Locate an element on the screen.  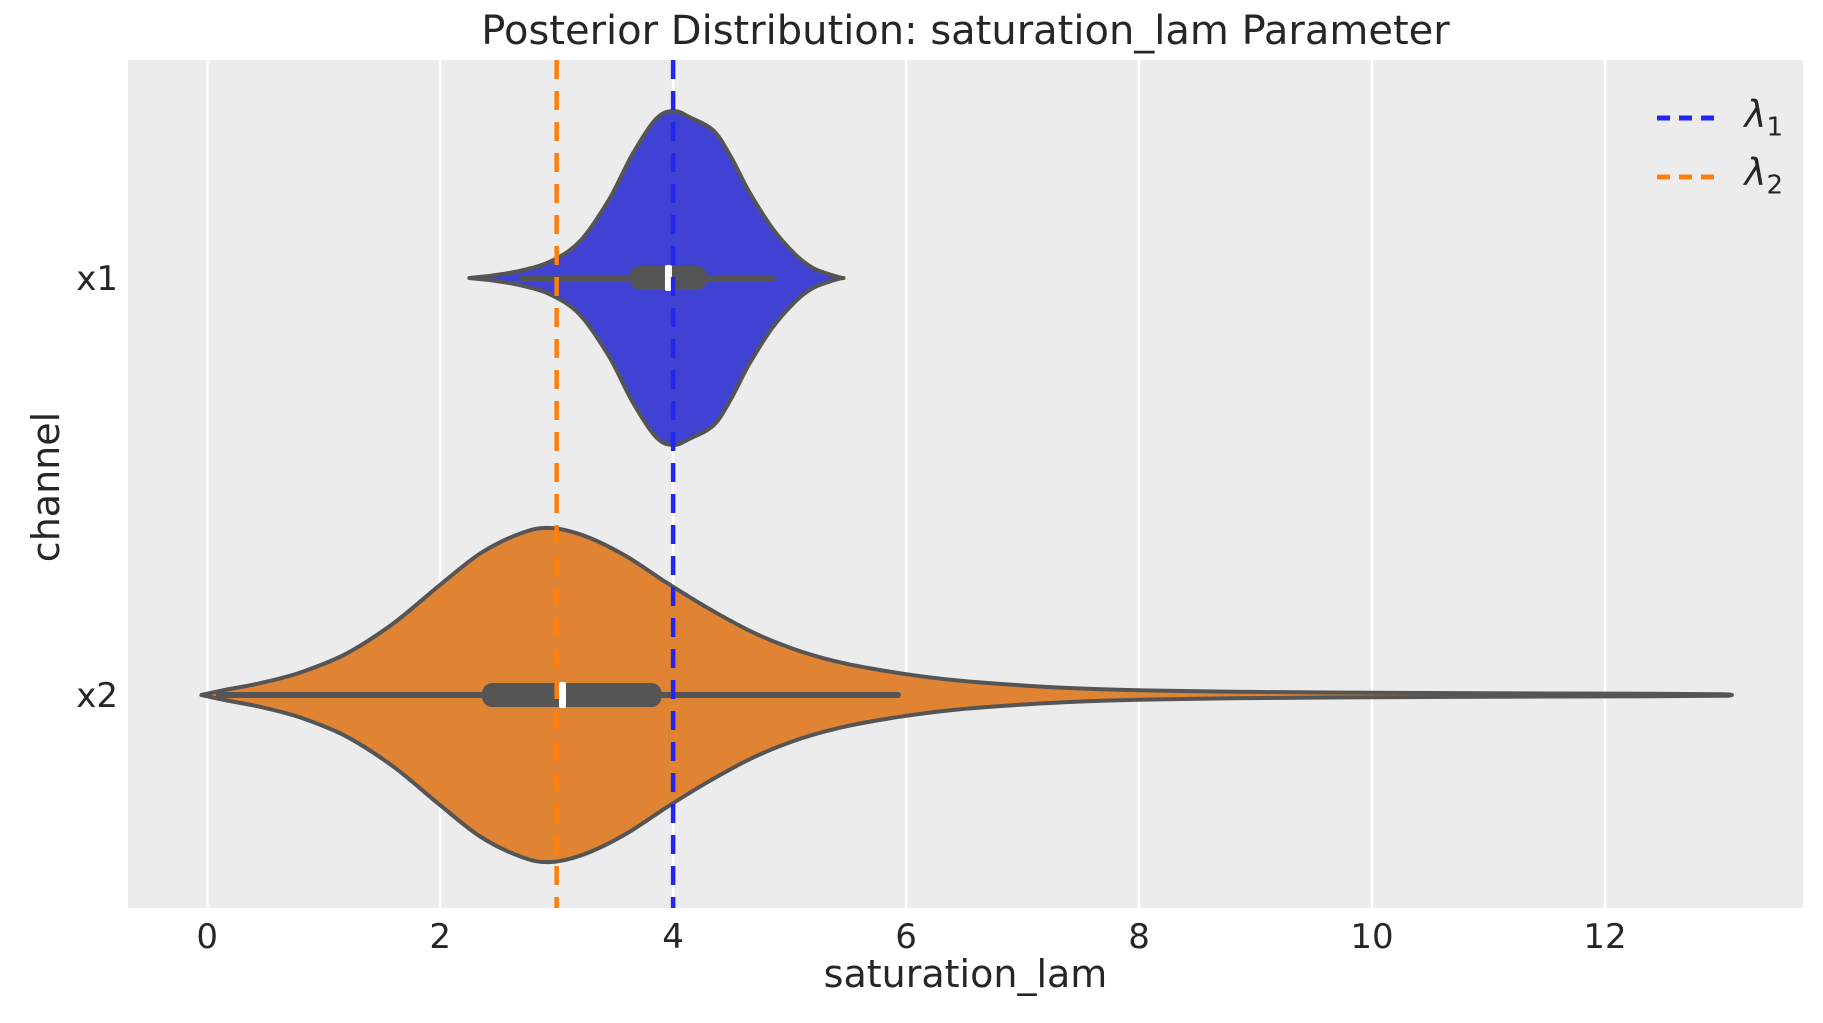
legend-label-lambda1: λ1 is located at coordinates (1763, 118).